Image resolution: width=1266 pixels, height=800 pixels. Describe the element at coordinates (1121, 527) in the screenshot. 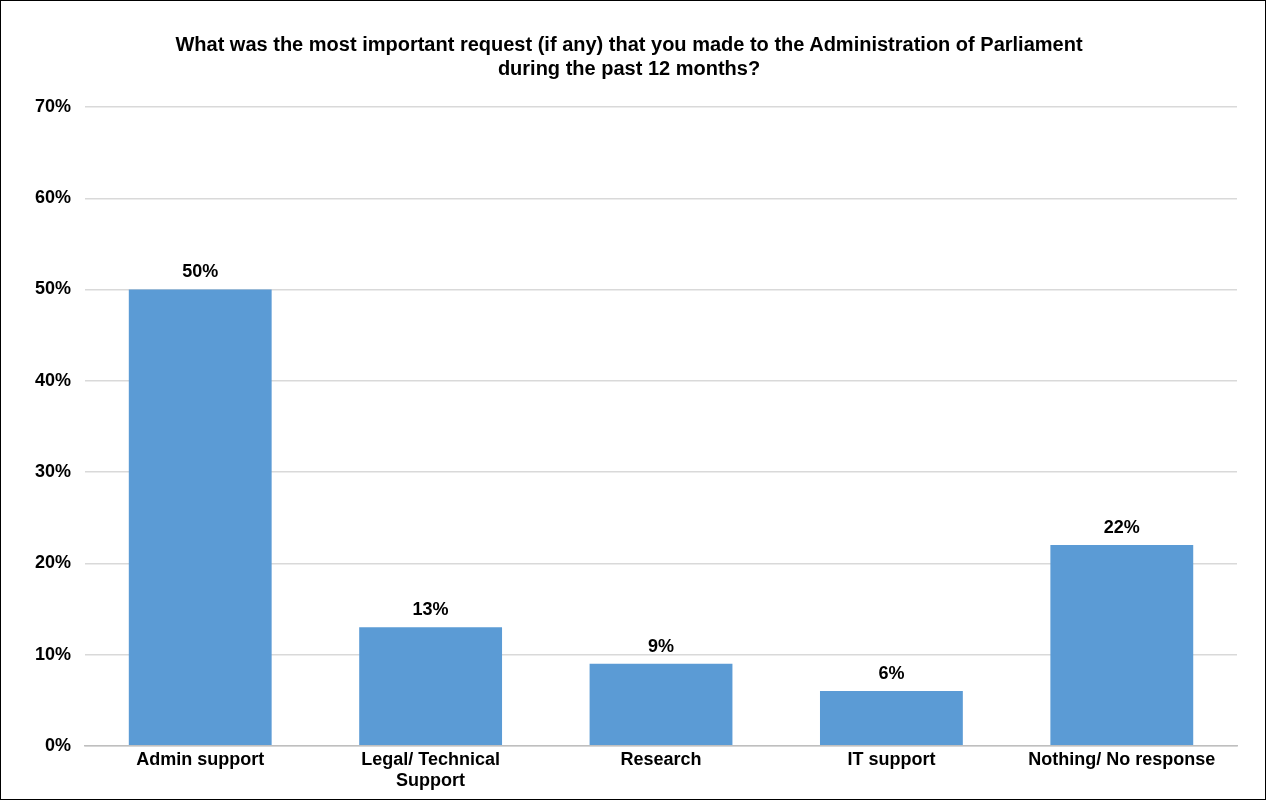

I see `data-label: 22%` at that location.